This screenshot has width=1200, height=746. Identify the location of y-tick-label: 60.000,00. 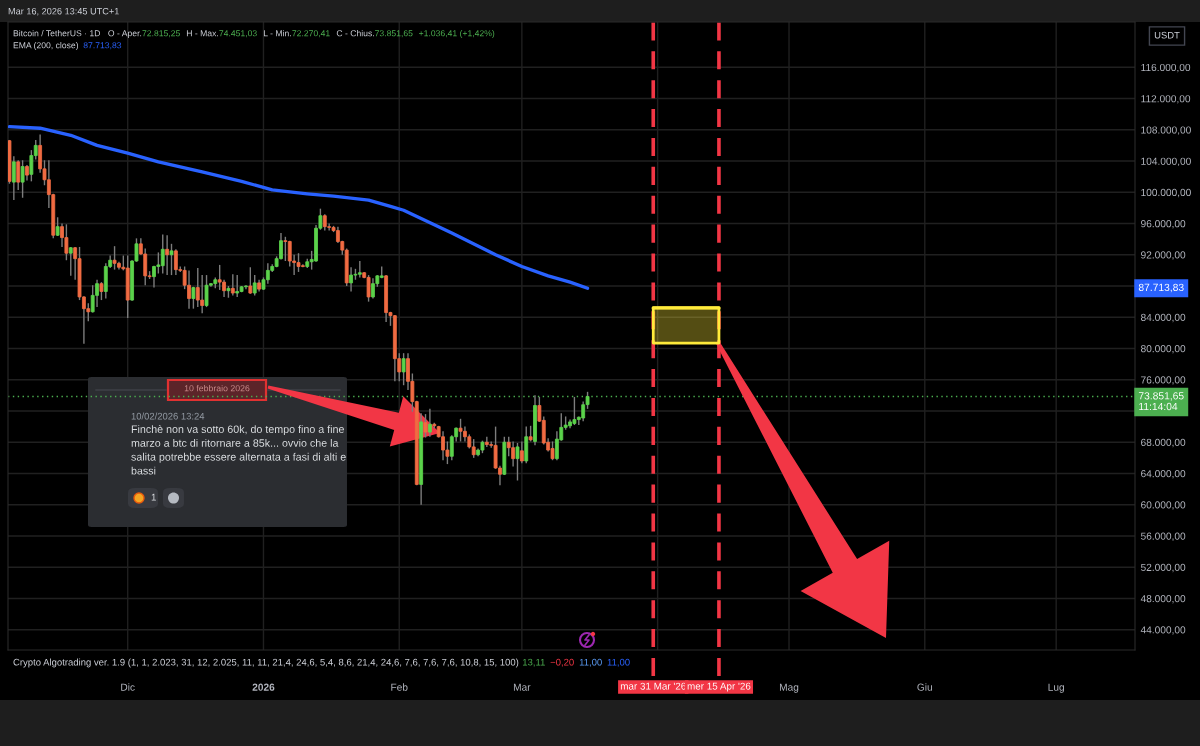
(1163, 505).